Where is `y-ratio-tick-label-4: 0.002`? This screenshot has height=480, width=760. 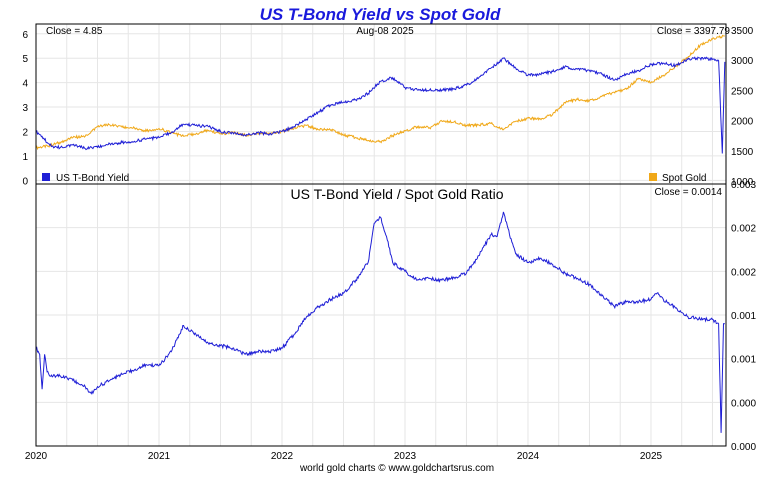
y-ratio-tick-label-4: 0.002 is located at coordinates (743, 272).